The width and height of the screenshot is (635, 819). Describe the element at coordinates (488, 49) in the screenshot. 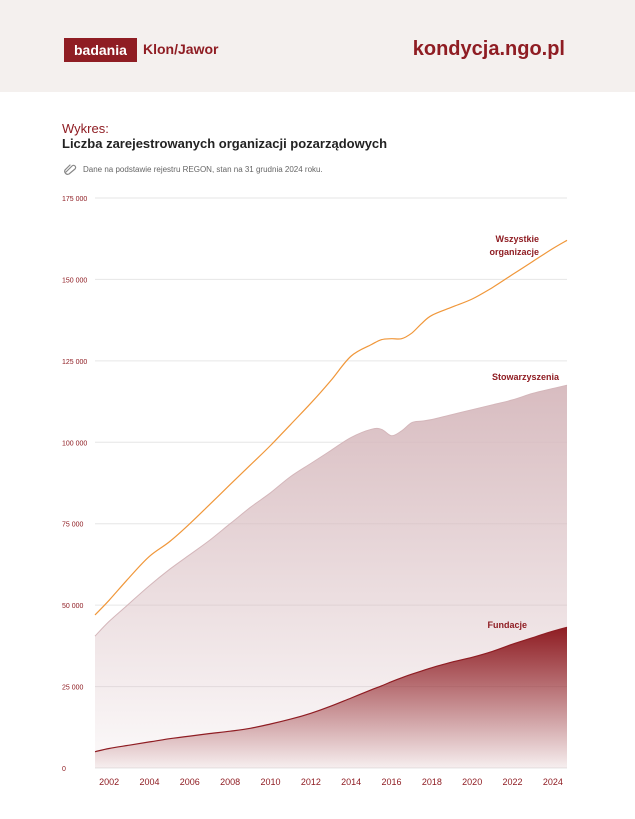

I see `site-name: kondycja.ngo.pl` at that location.